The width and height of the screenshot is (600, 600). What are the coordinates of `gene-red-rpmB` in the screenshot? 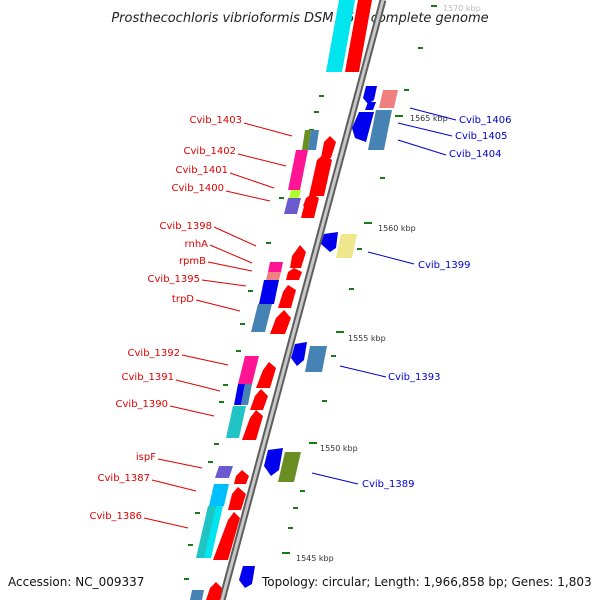 It's located at (294, 274).